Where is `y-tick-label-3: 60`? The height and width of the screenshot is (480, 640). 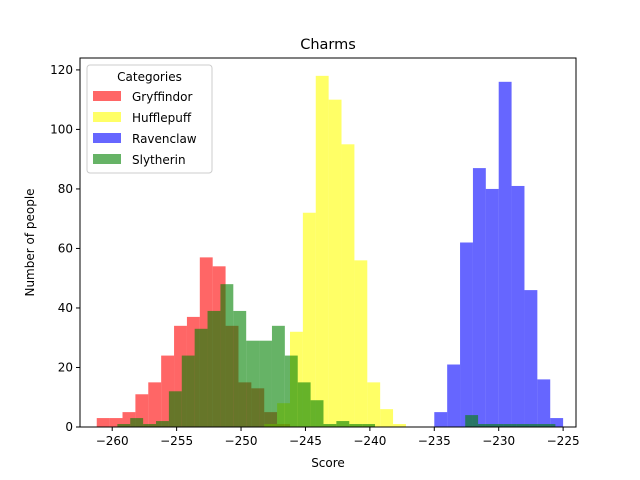
y-tick-label-3: 60 is located at coordinates (65, 248).